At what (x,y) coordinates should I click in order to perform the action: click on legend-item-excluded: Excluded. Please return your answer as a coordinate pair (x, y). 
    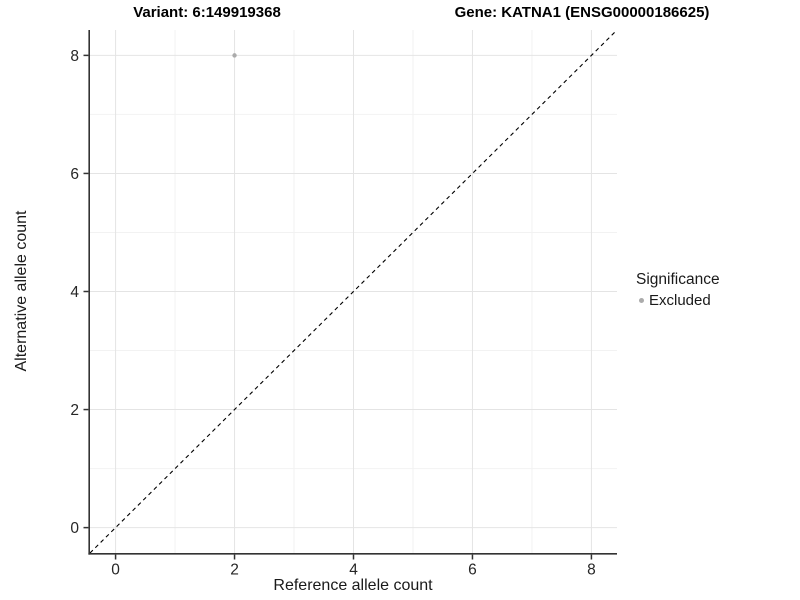
    Looking at the image, I should click on (675, 300).